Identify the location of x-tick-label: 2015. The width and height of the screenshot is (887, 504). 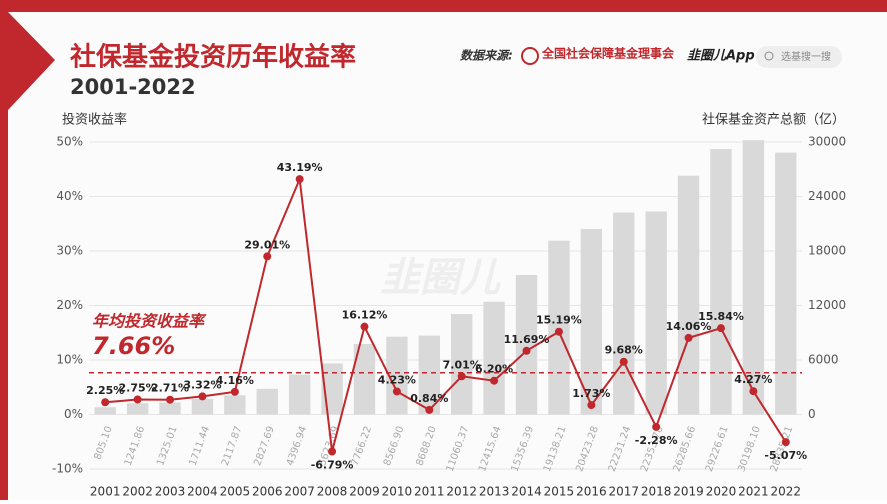
(559, 492).